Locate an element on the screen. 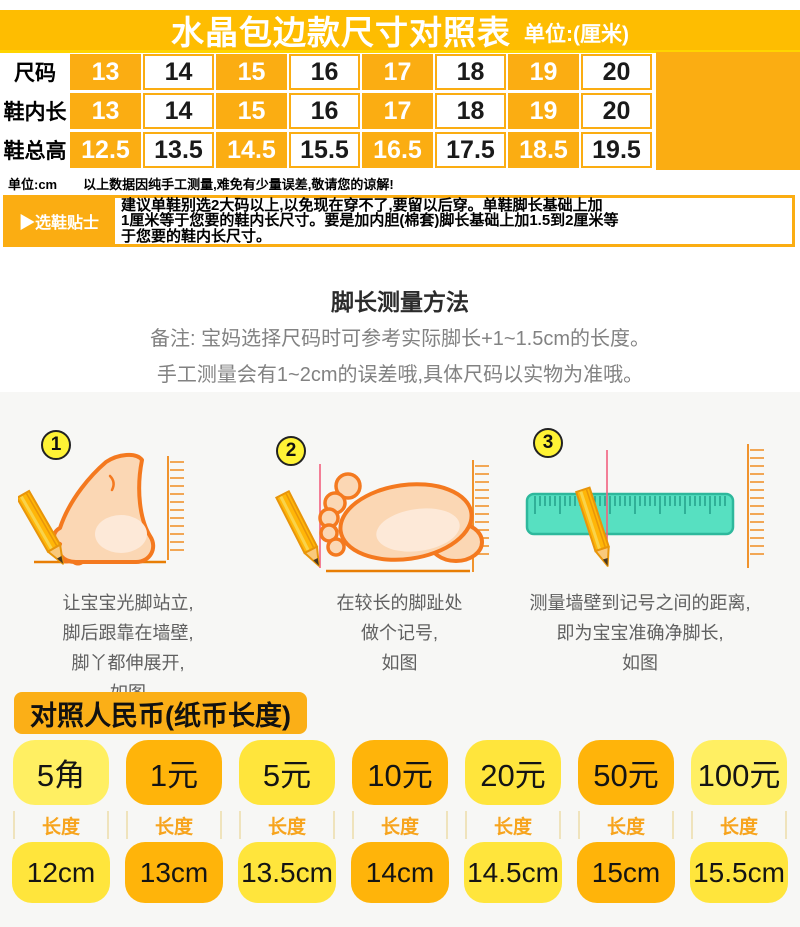 This screenshot has height=927, width=800. inner-length-cell: 17 is located at coordinates (397, 111).